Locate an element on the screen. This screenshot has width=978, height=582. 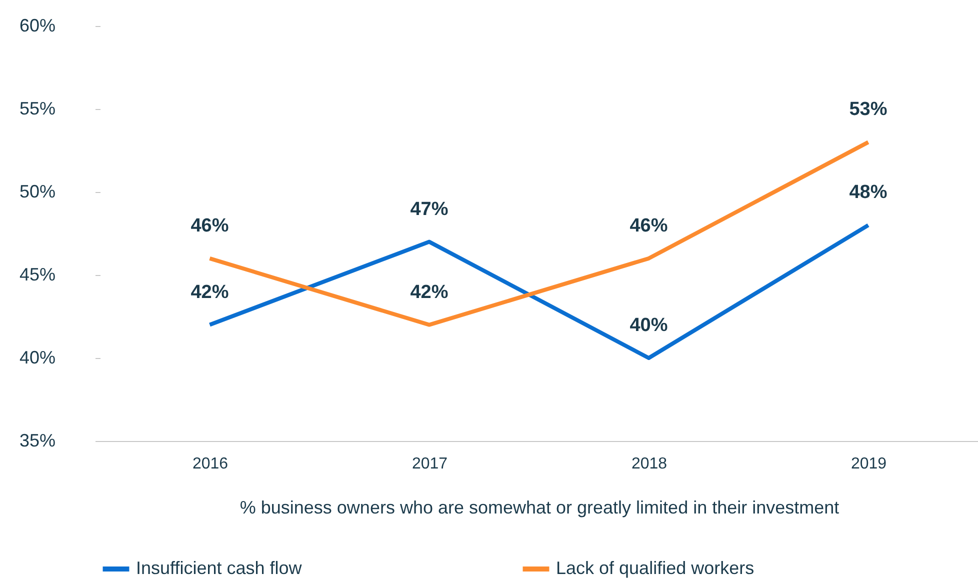
data-label: 53% is located at coordinates (868, 109).